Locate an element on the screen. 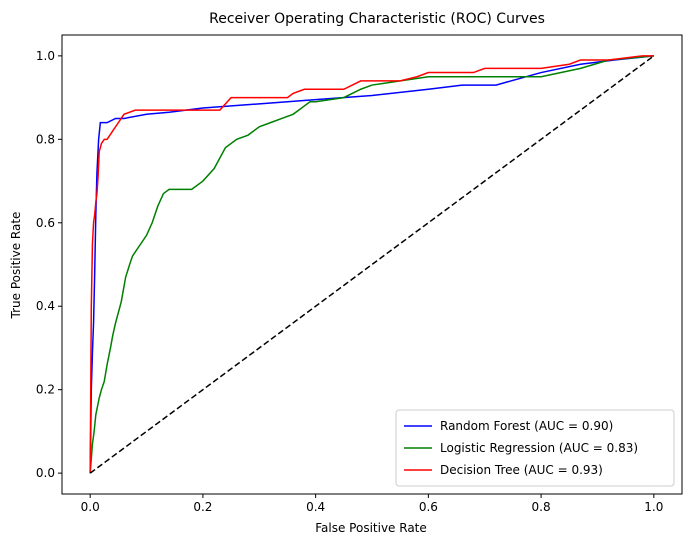 This screenshot has width=691, height=547. x-tick-label: 1.0 is located at coordinates (653, 507).